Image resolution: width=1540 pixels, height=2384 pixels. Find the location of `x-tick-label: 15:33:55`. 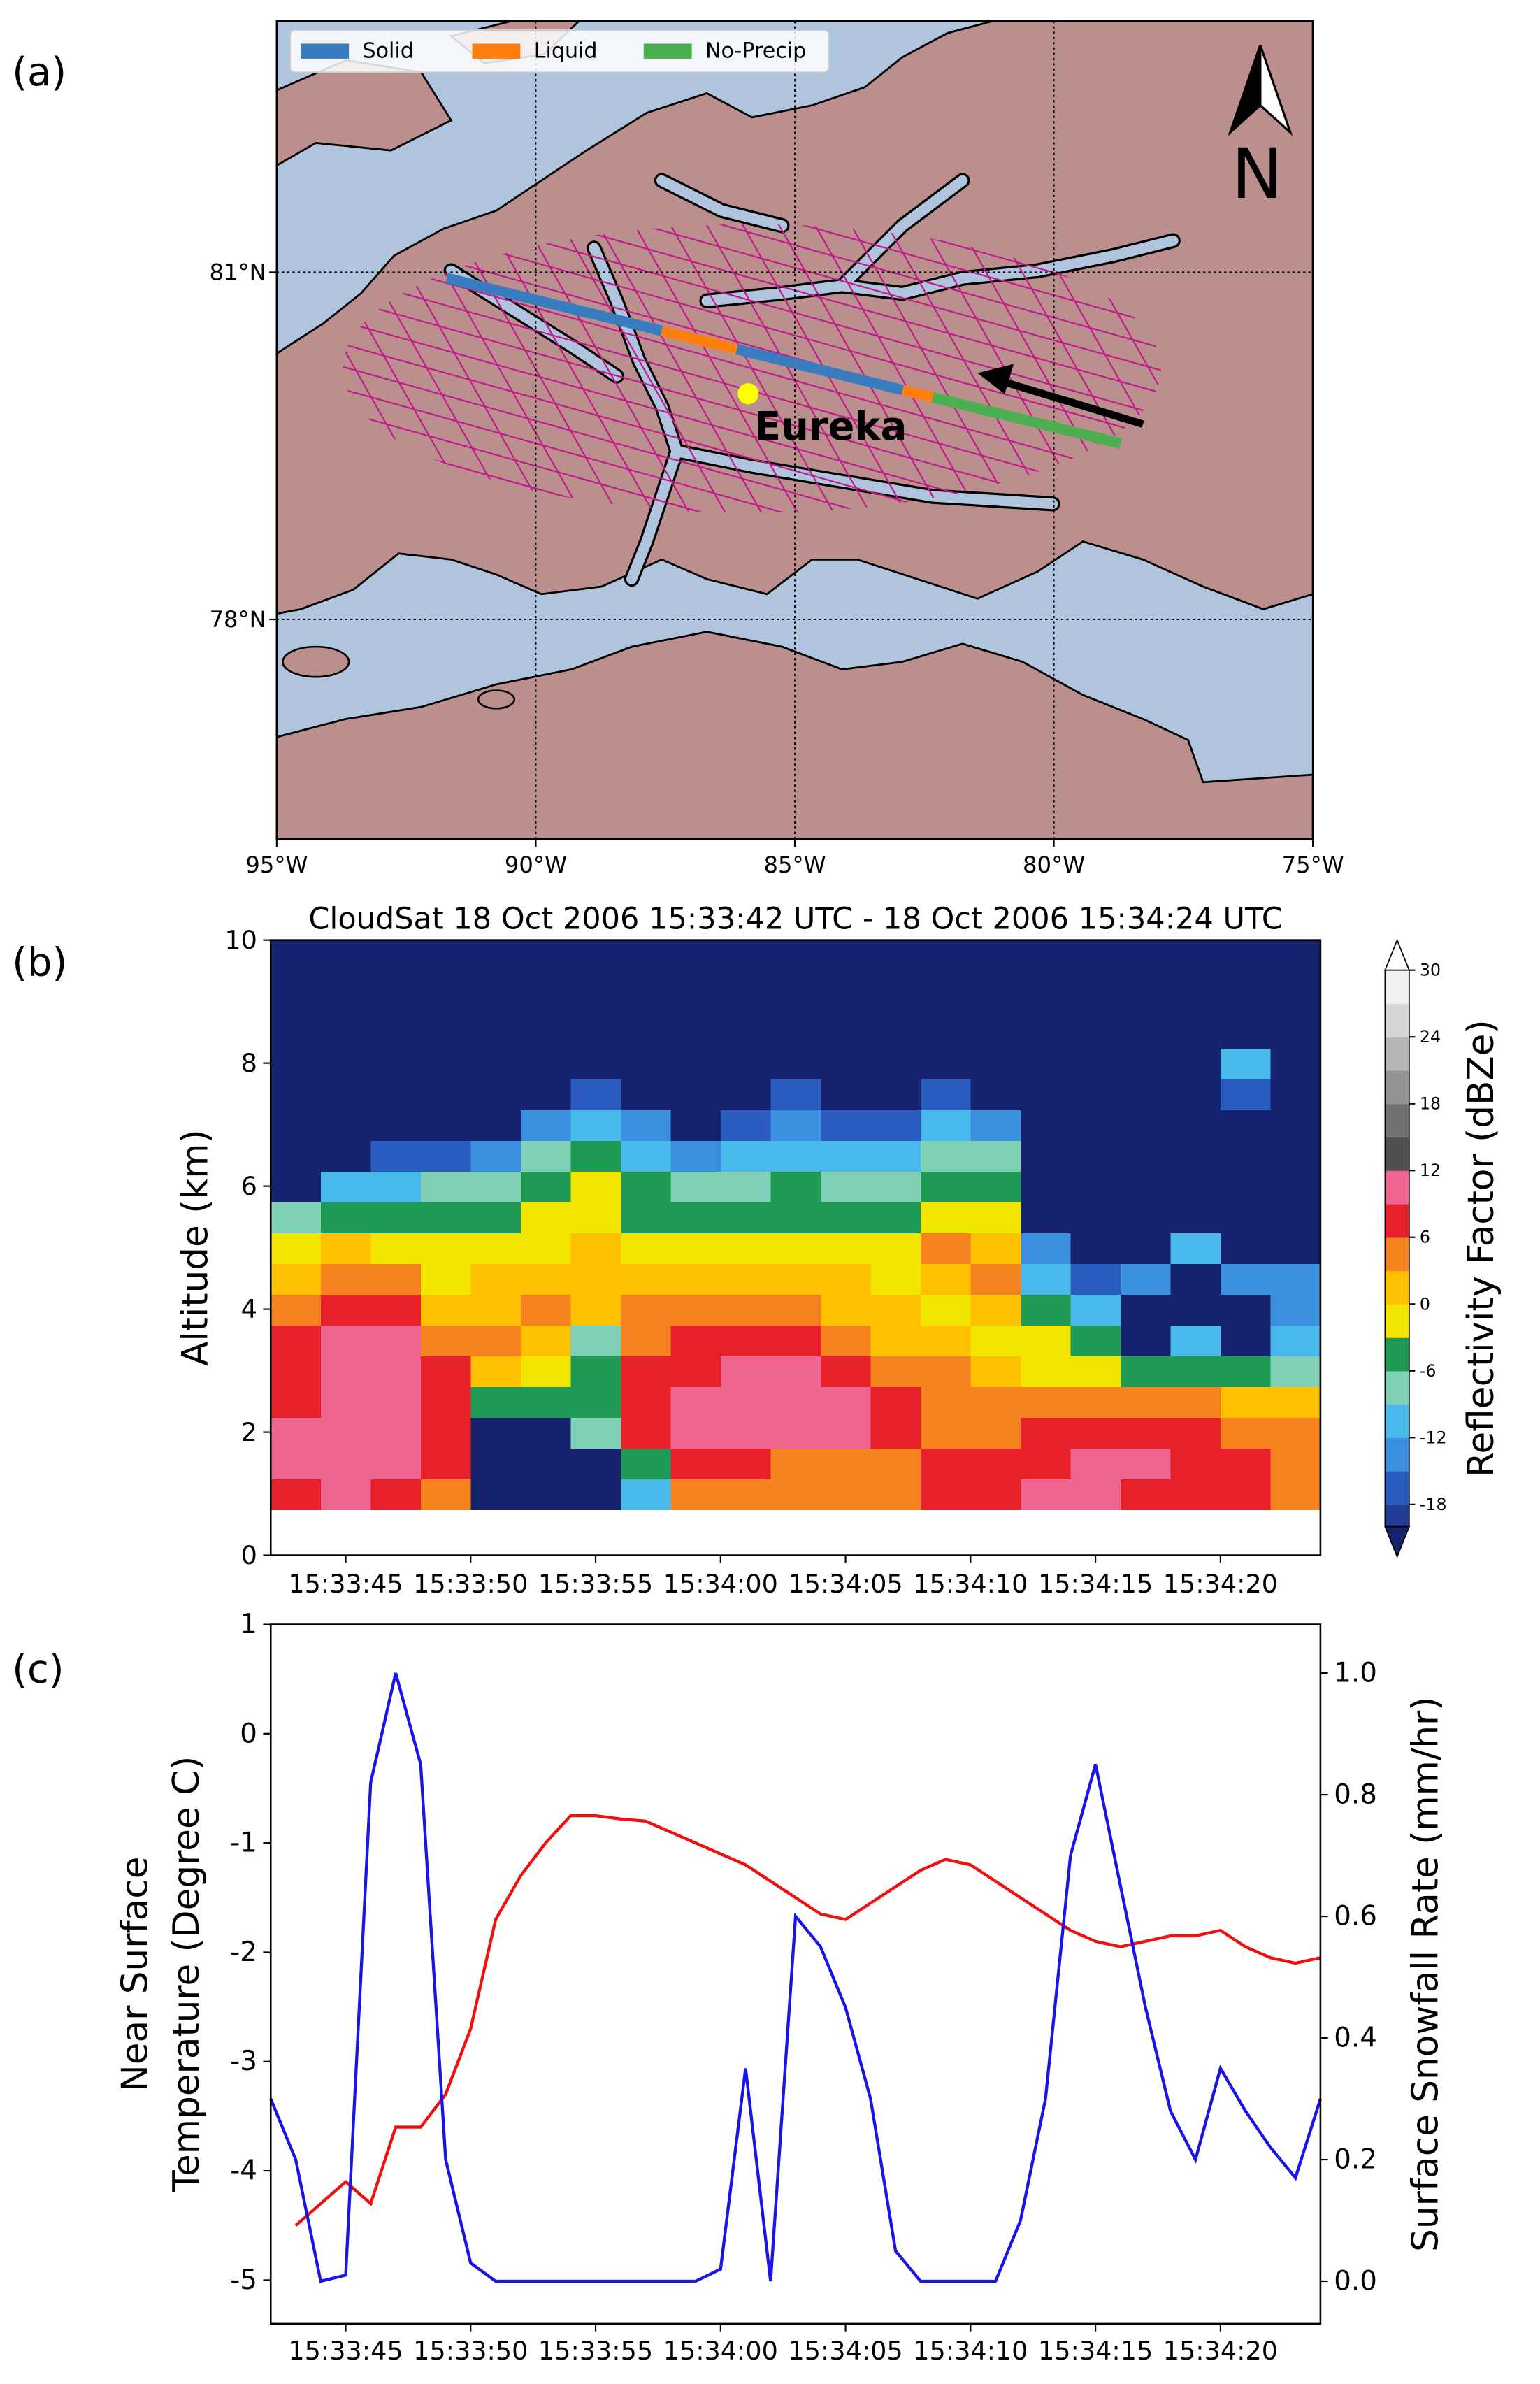

x-tick-label: 15:33:55 is located at coordinates (595, 2351).